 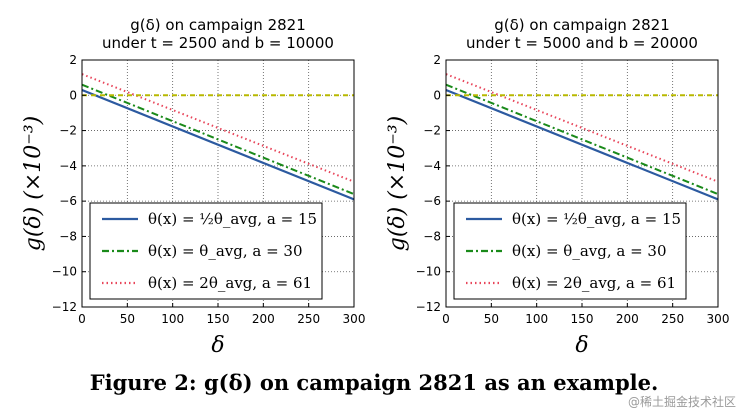 What do you see at coordinates (582, 43) in the screenshot?
I see `chart-title-line: under t = 5000 and b = 20000` at bounding box center [582, 43].